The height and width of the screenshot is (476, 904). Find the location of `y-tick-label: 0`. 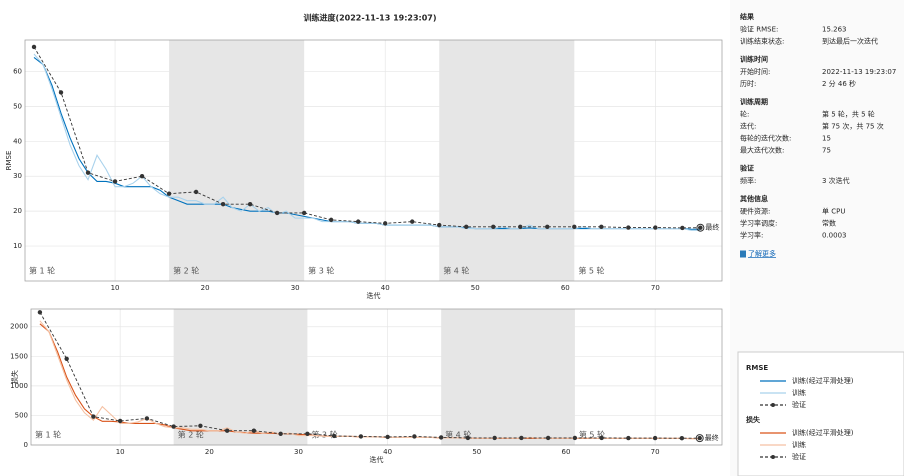

y-tick-label: 0 is located at coordinates (26, 445).